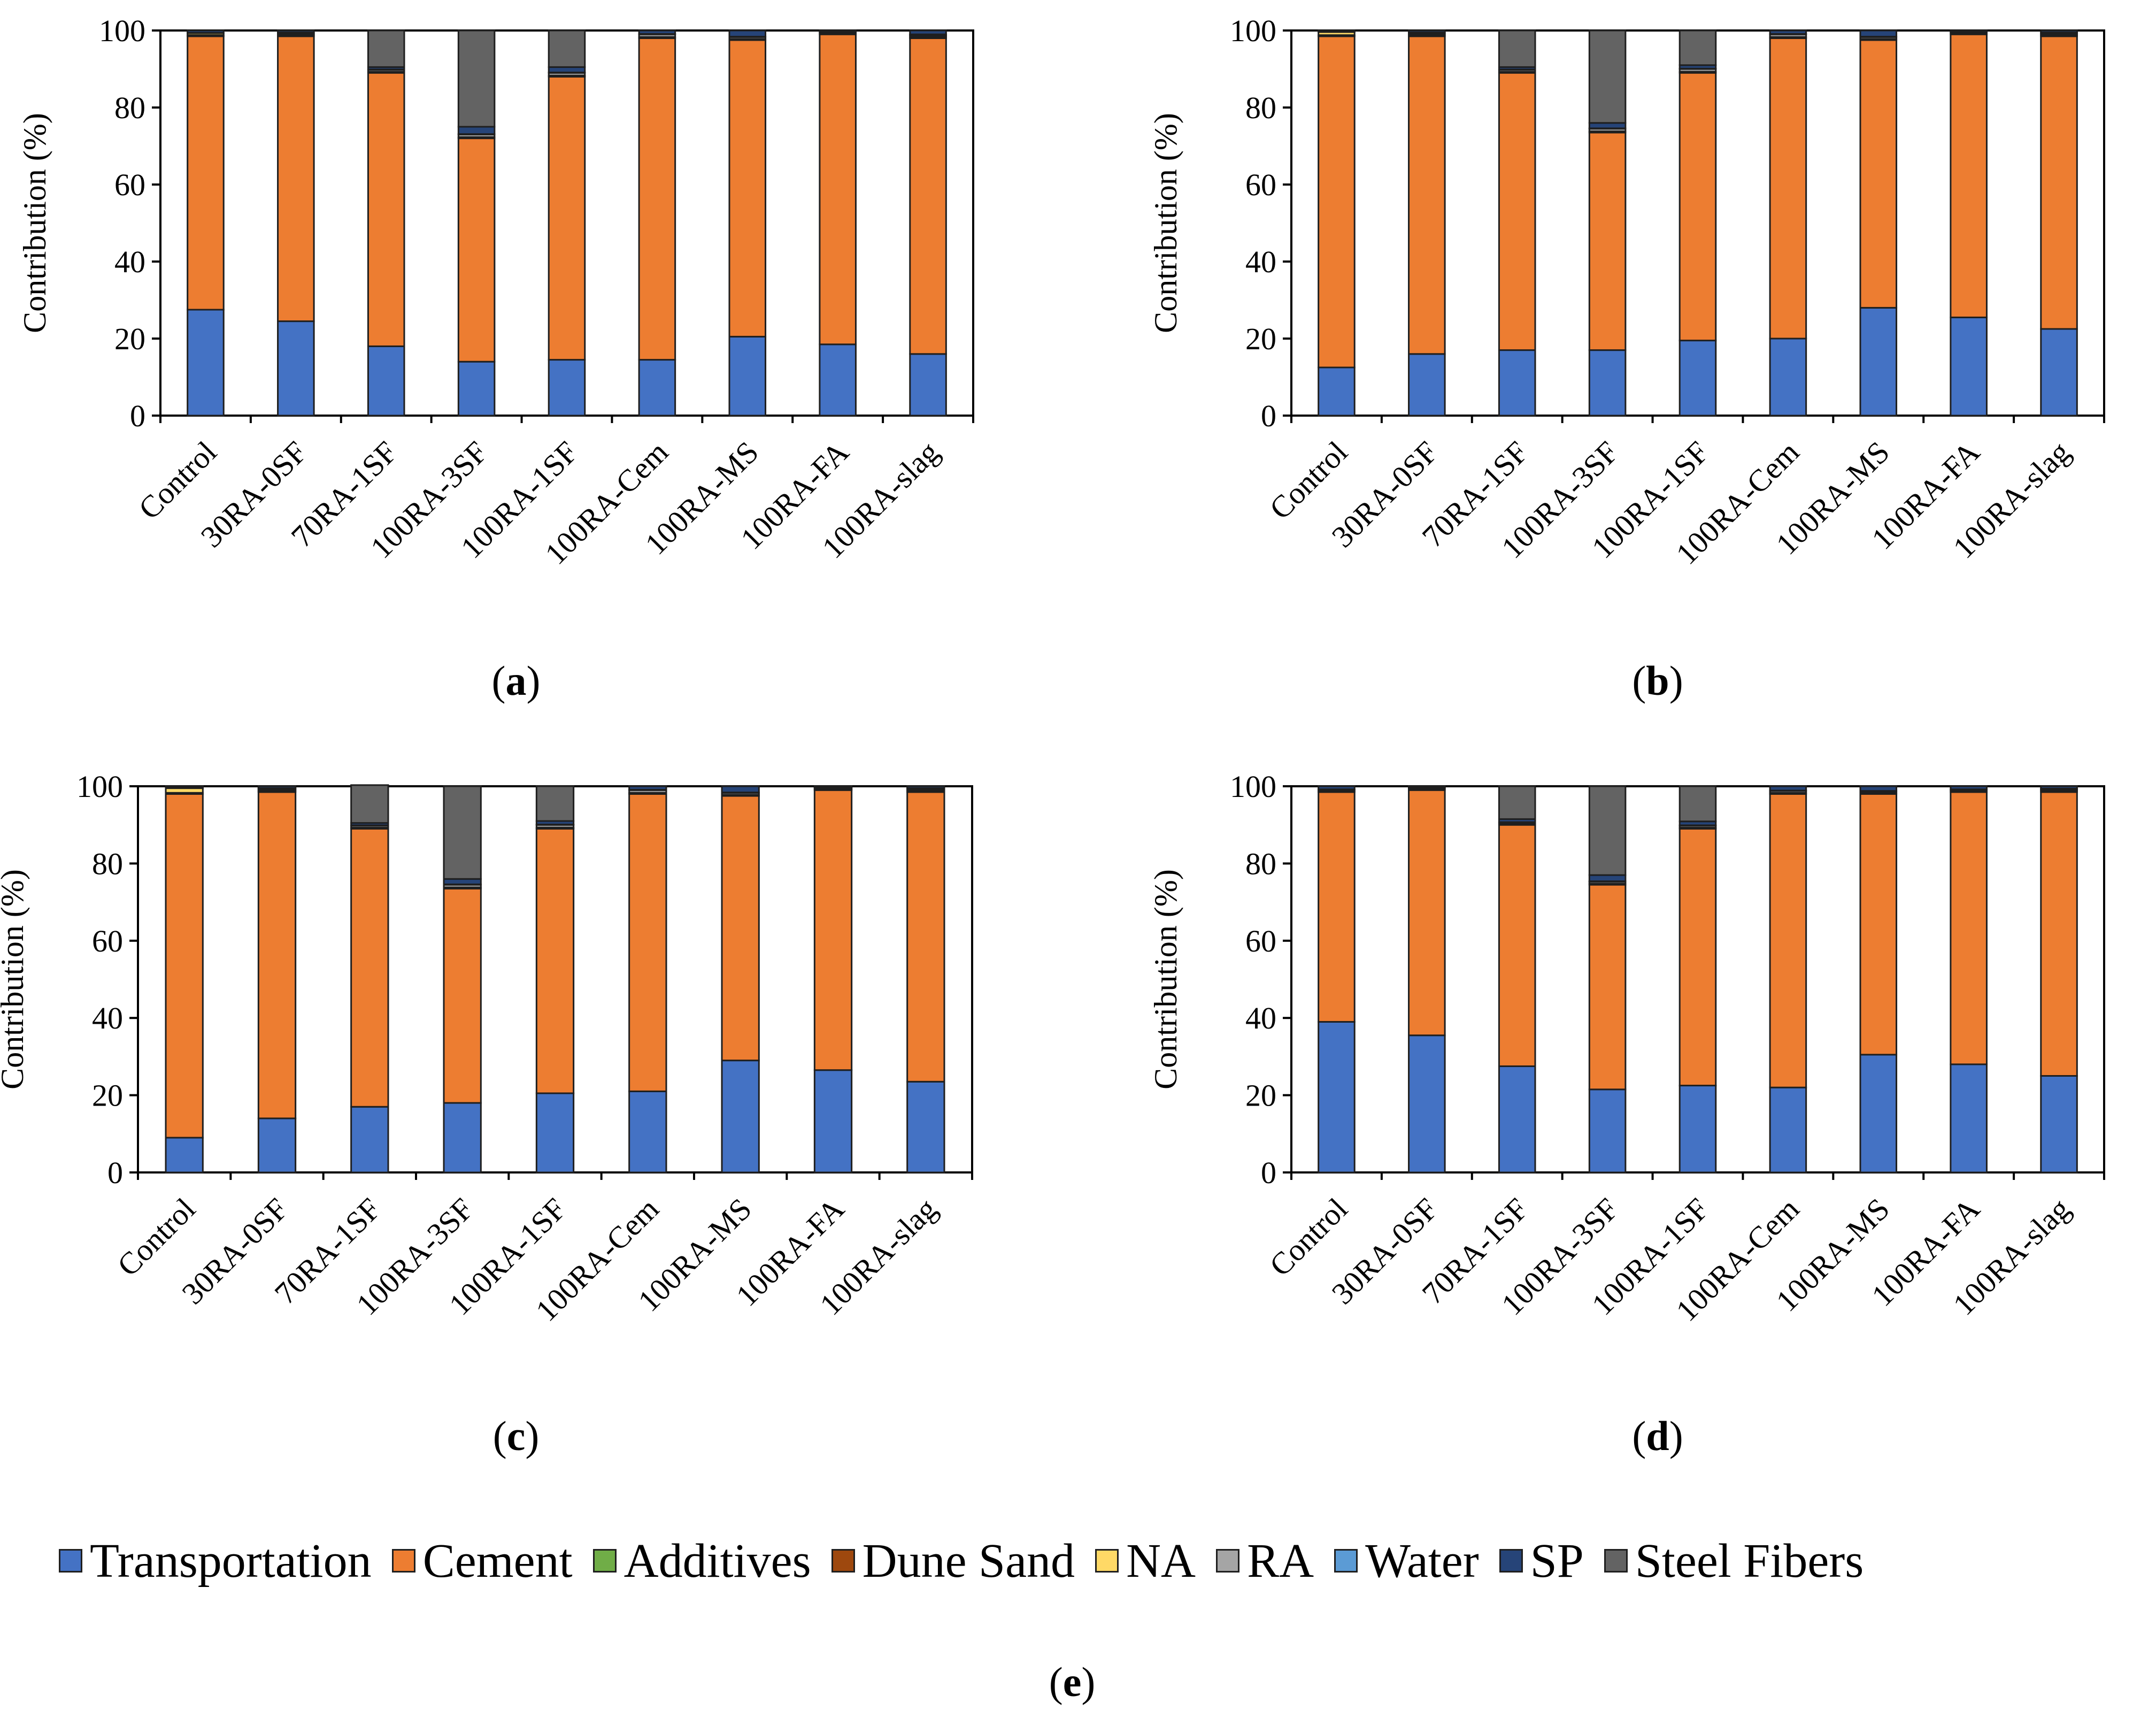 Image resolution: width=2156 pixels, height=1718 pixels. What do you see at coordinates (1280, 1560) in the screenshot?
I see `legend-label: RA` at bounding box center [1280, 1560].